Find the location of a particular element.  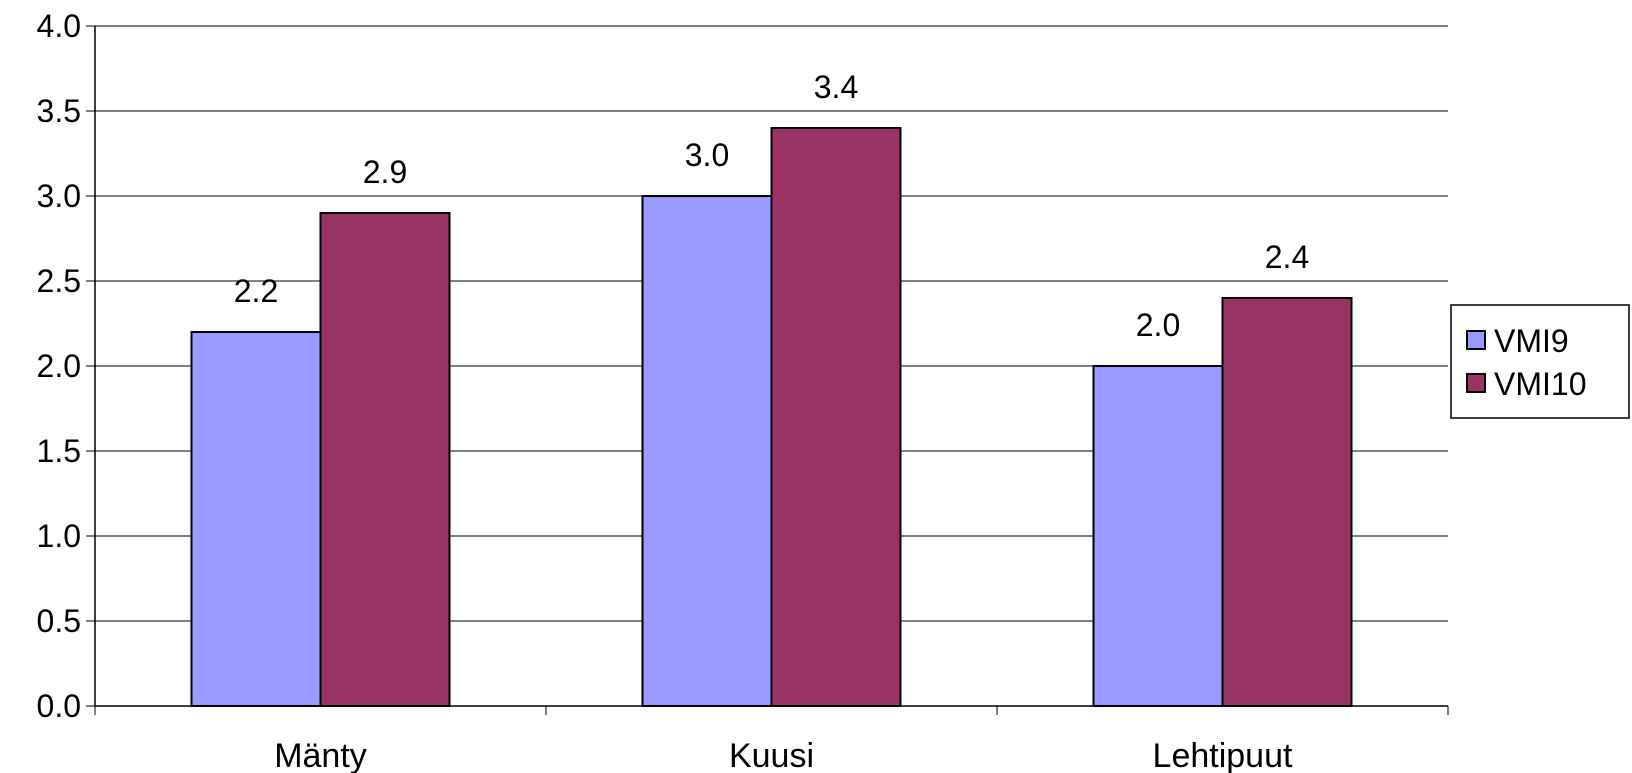

category-label: Lehtipuut is located at coordinates (1223, 755).